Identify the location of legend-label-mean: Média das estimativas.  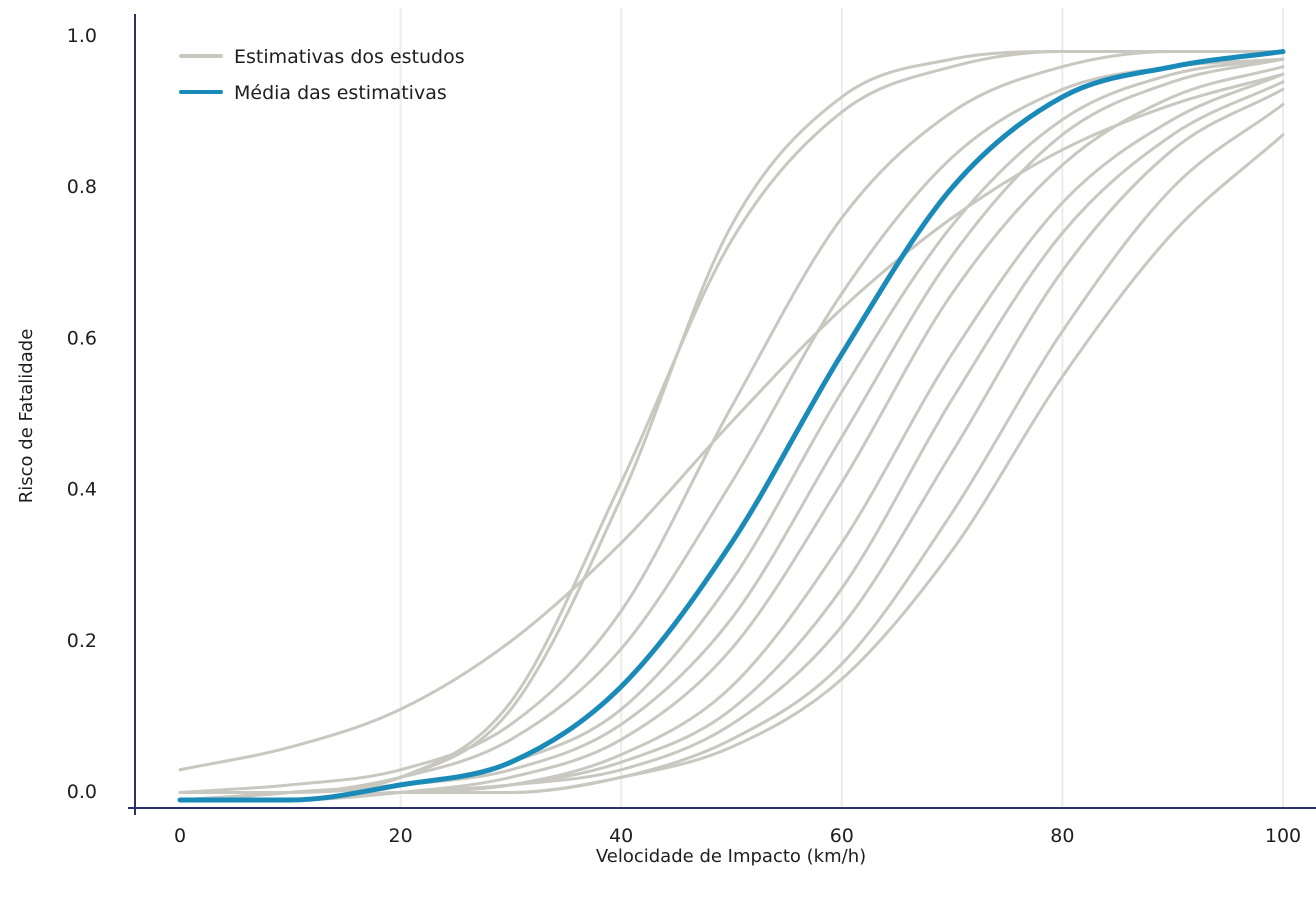
(340, 93).